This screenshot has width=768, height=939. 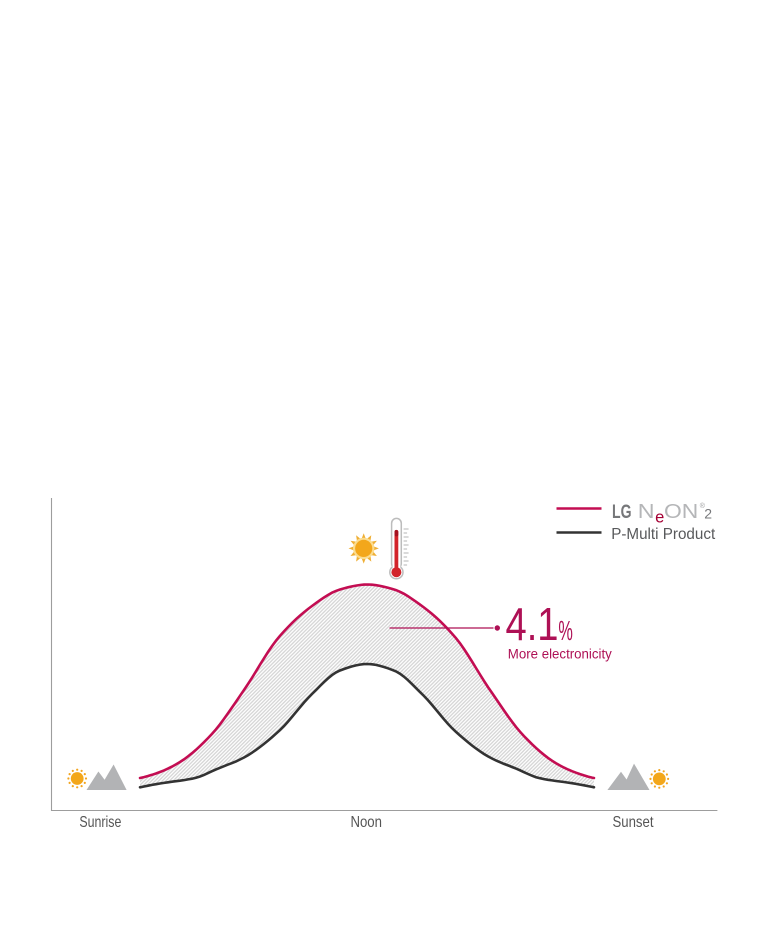 I want to click on svg-text: e, so click(x=659, y=518).